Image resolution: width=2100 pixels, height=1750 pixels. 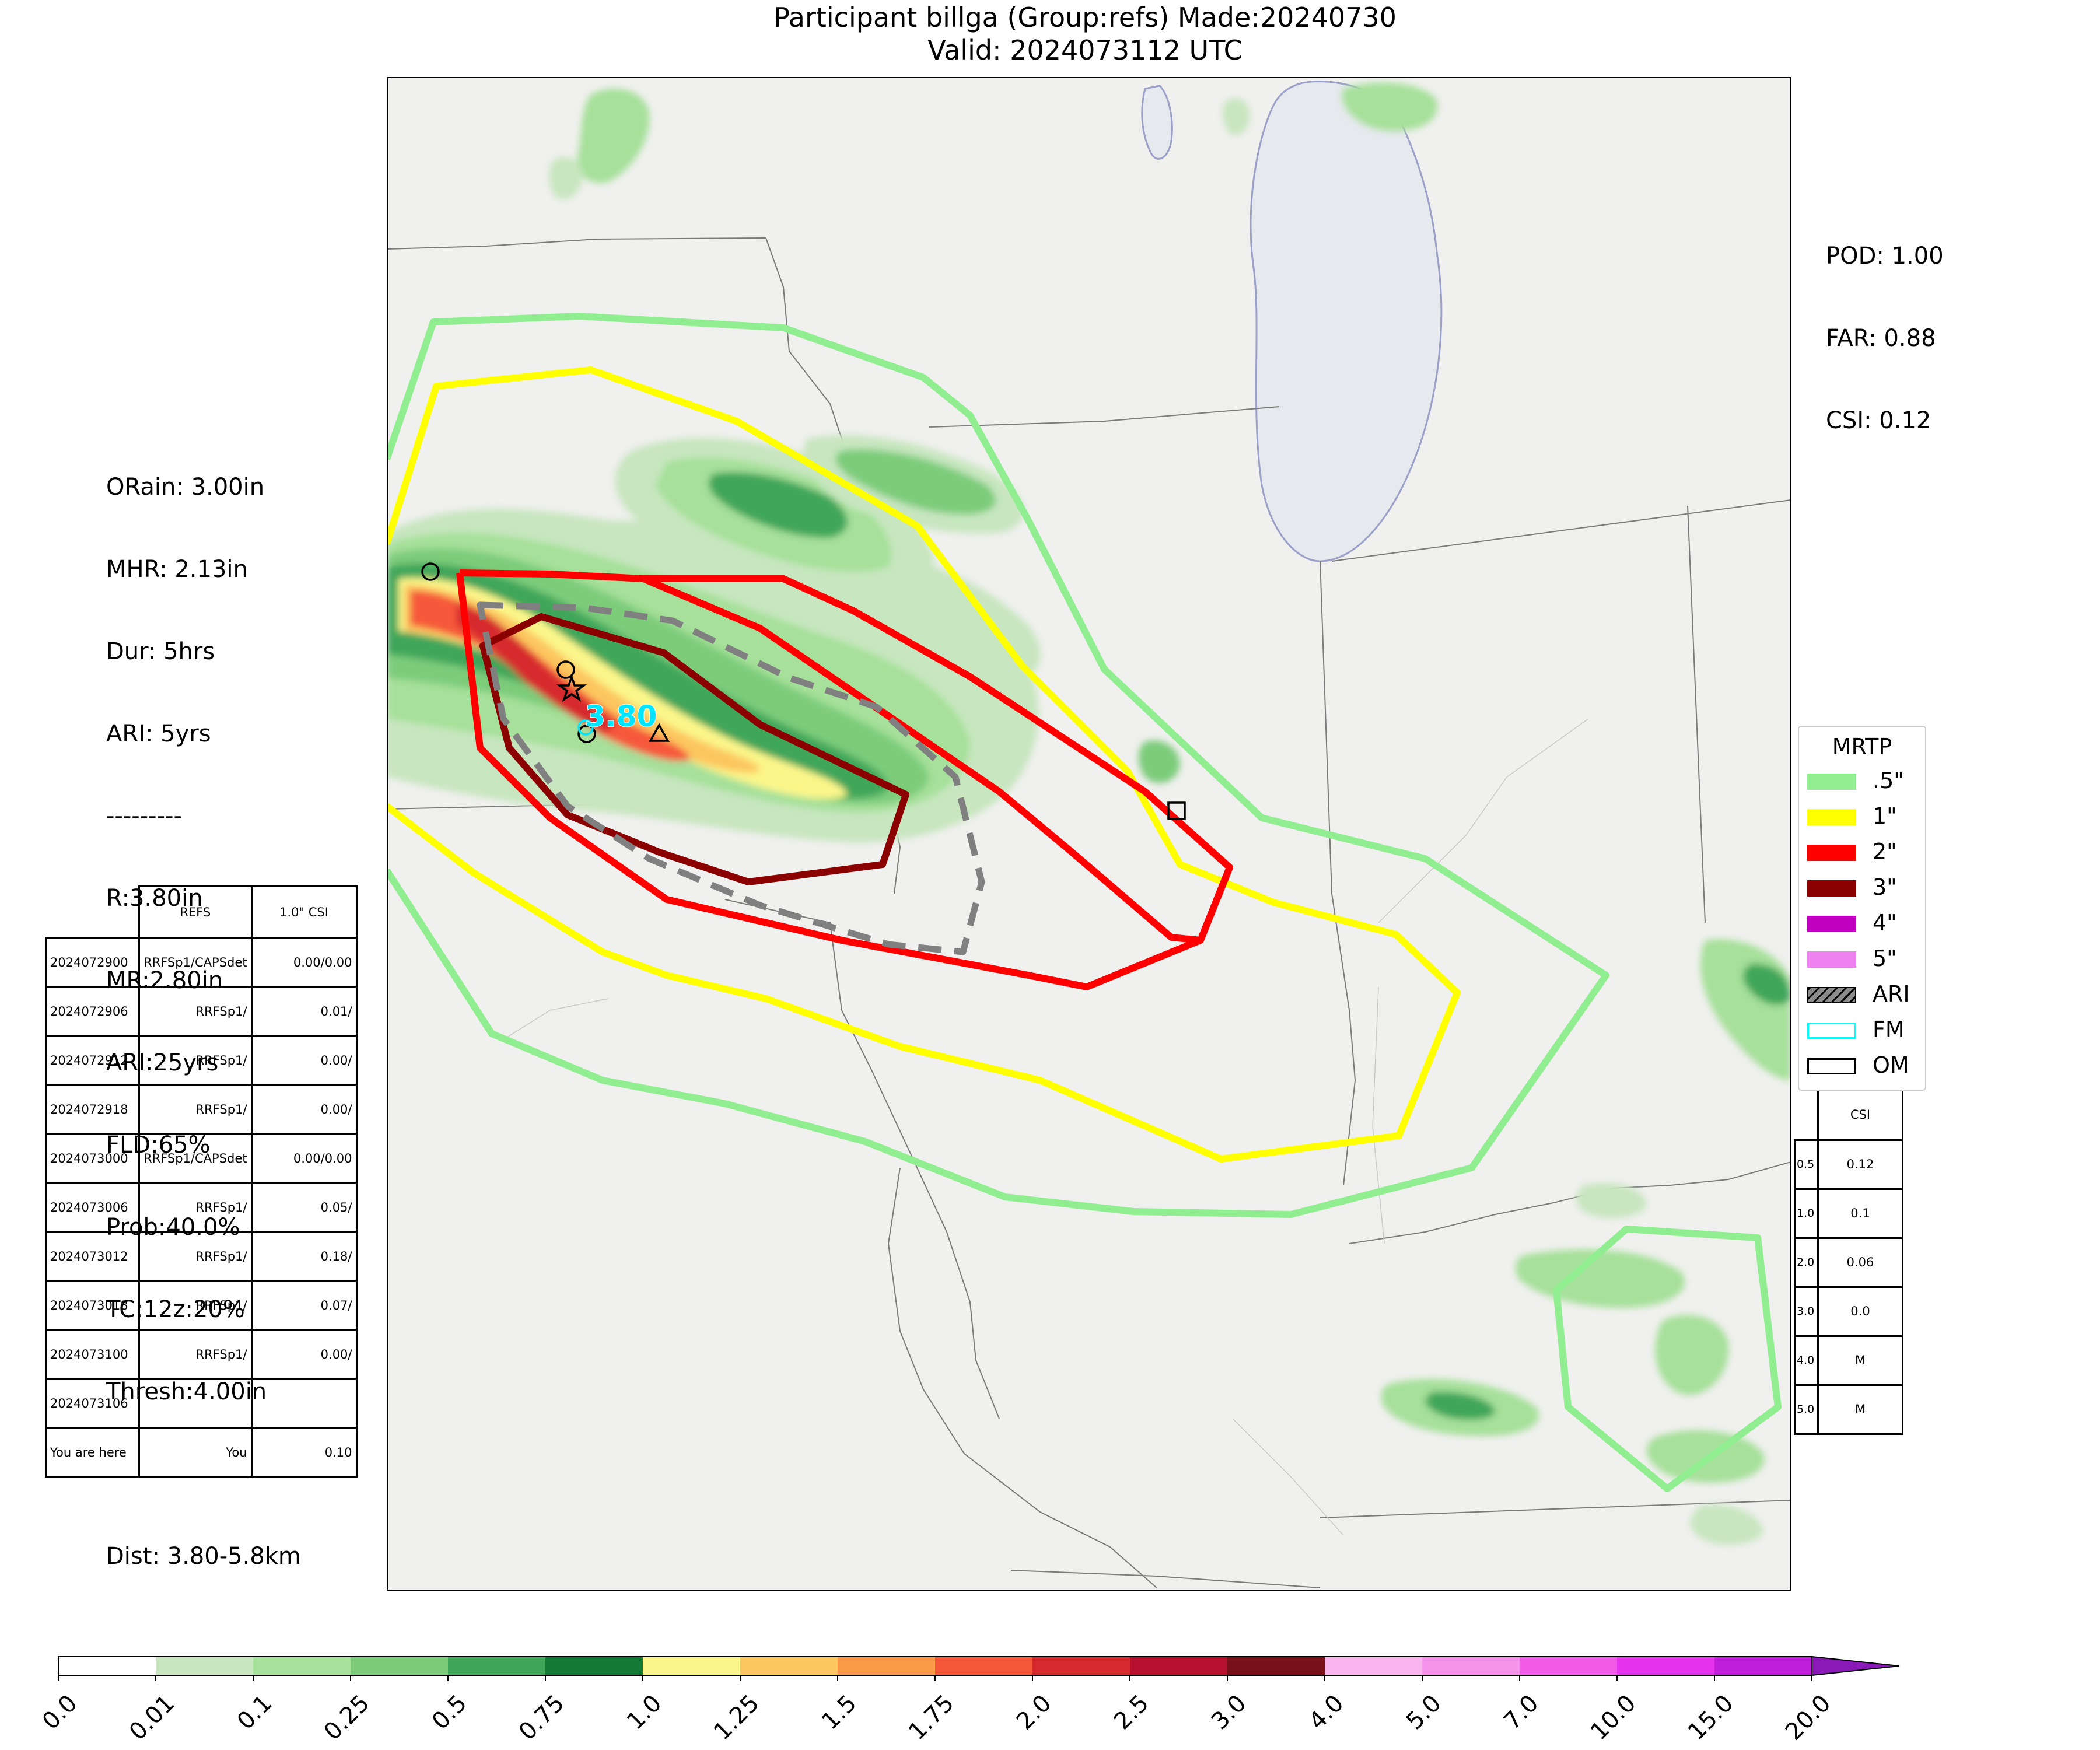 What do you see at coordinates (1866, 958) in the screenshot?
I see `legend-item: 5"` at bounding box center [1866, 958].